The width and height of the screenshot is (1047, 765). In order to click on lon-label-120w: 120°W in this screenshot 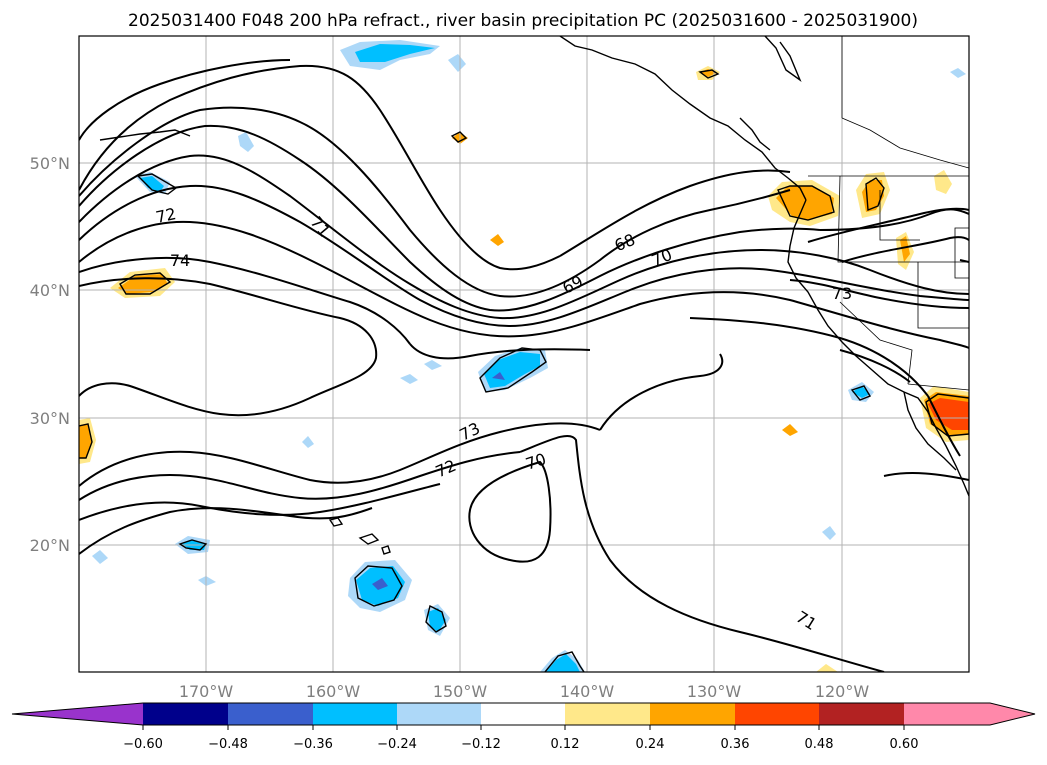, I will do `click(842, 691)`.